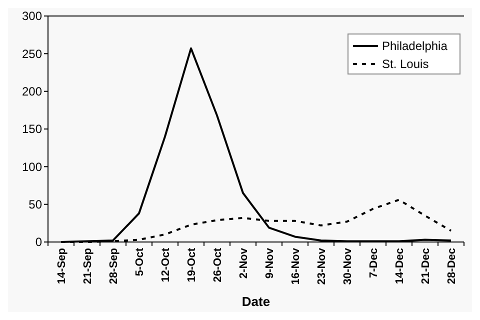 This screenshot has height=320, width=480. What do you see at coordinates (32, 167) in the screenshot?
I see `y-tick-label: 100` at bounding box center [32, 167].